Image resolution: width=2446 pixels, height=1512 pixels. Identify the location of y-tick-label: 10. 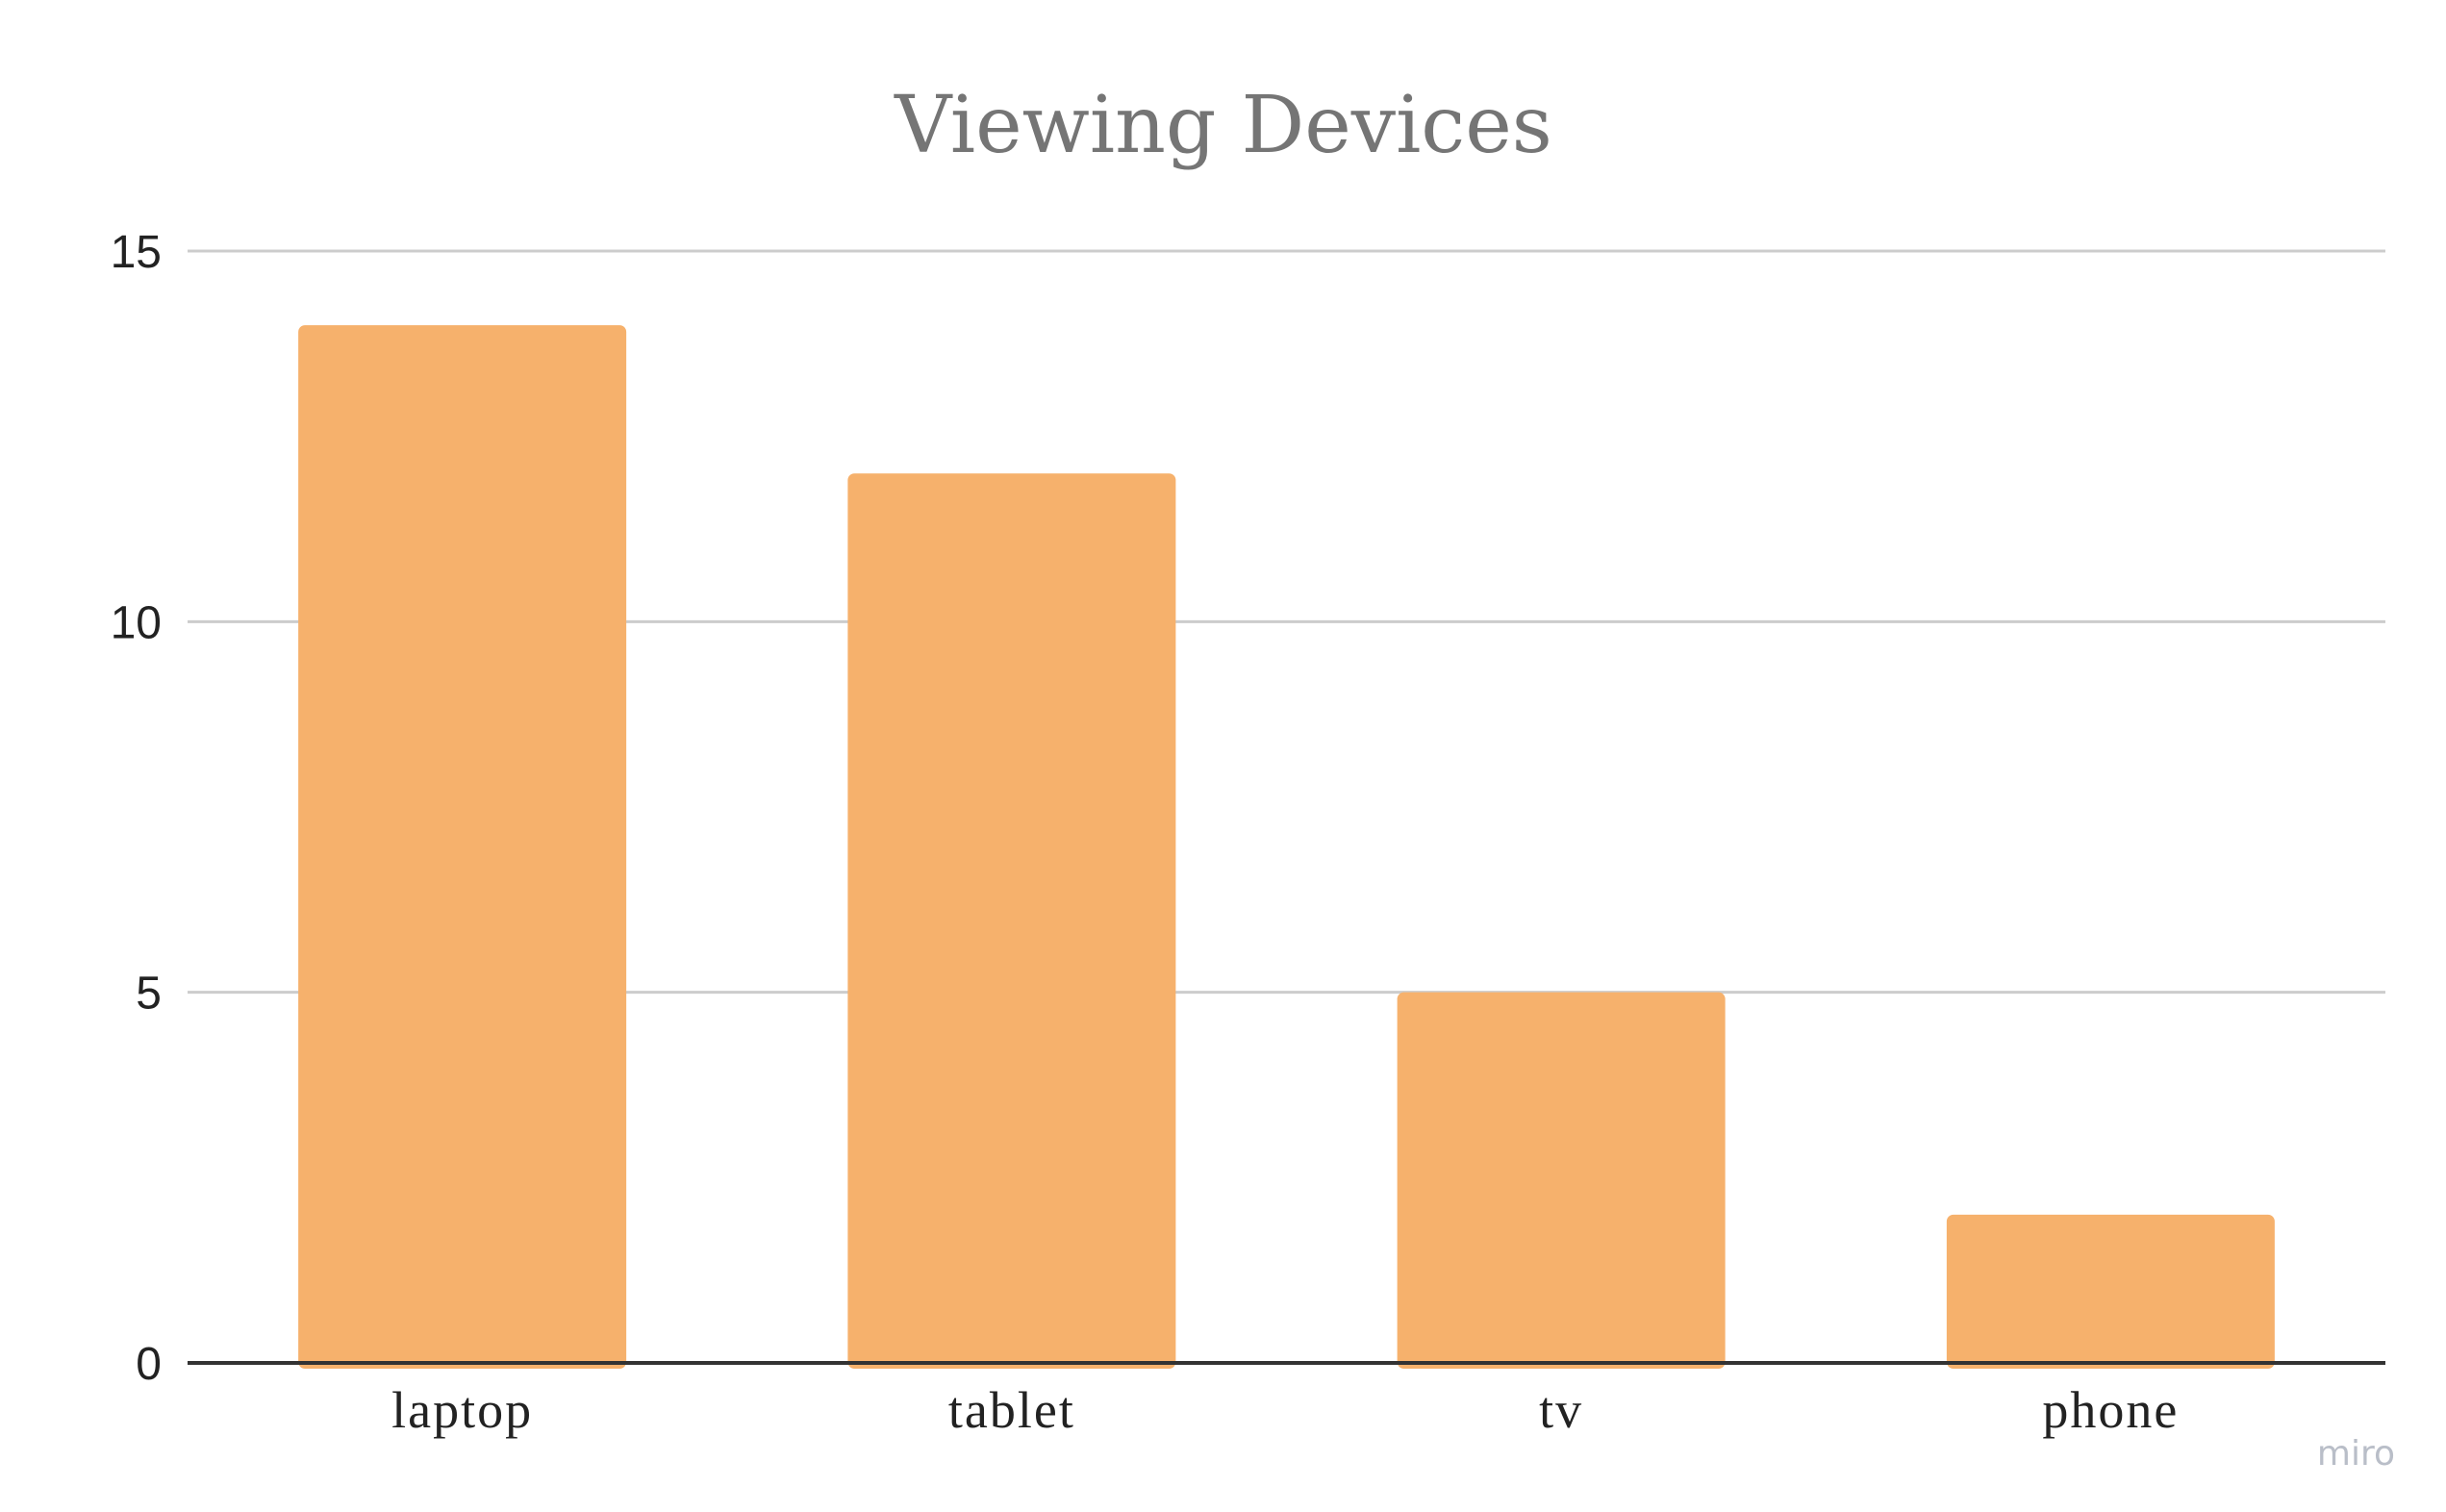
(136, 622).